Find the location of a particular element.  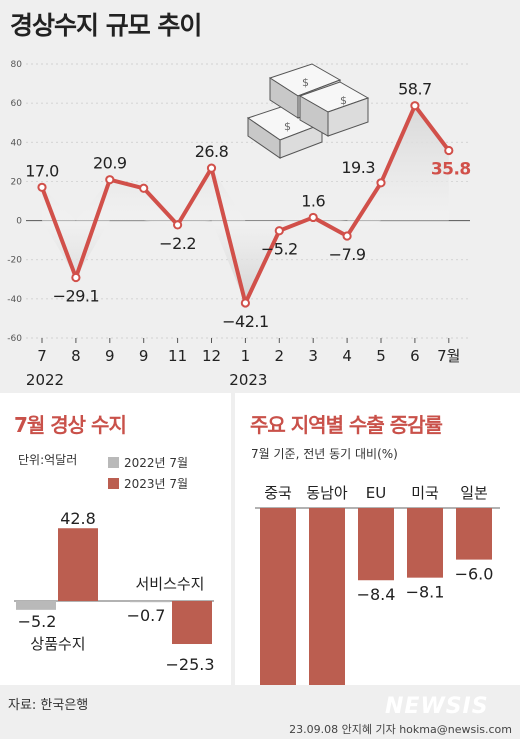

data-label-4: −2.2 is located at coordinates (177, 243).